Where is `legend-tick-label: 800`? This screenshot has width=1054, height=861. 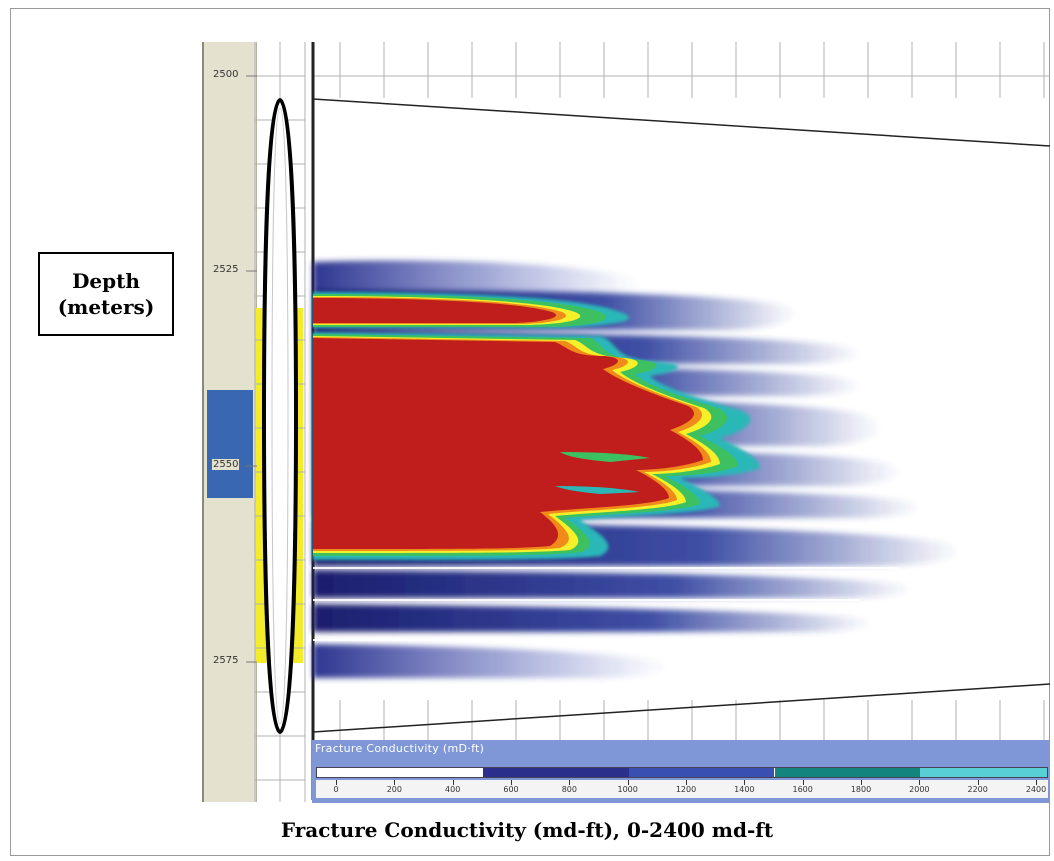
legend-tick-label: 800 is located at coordinates (569, 789).